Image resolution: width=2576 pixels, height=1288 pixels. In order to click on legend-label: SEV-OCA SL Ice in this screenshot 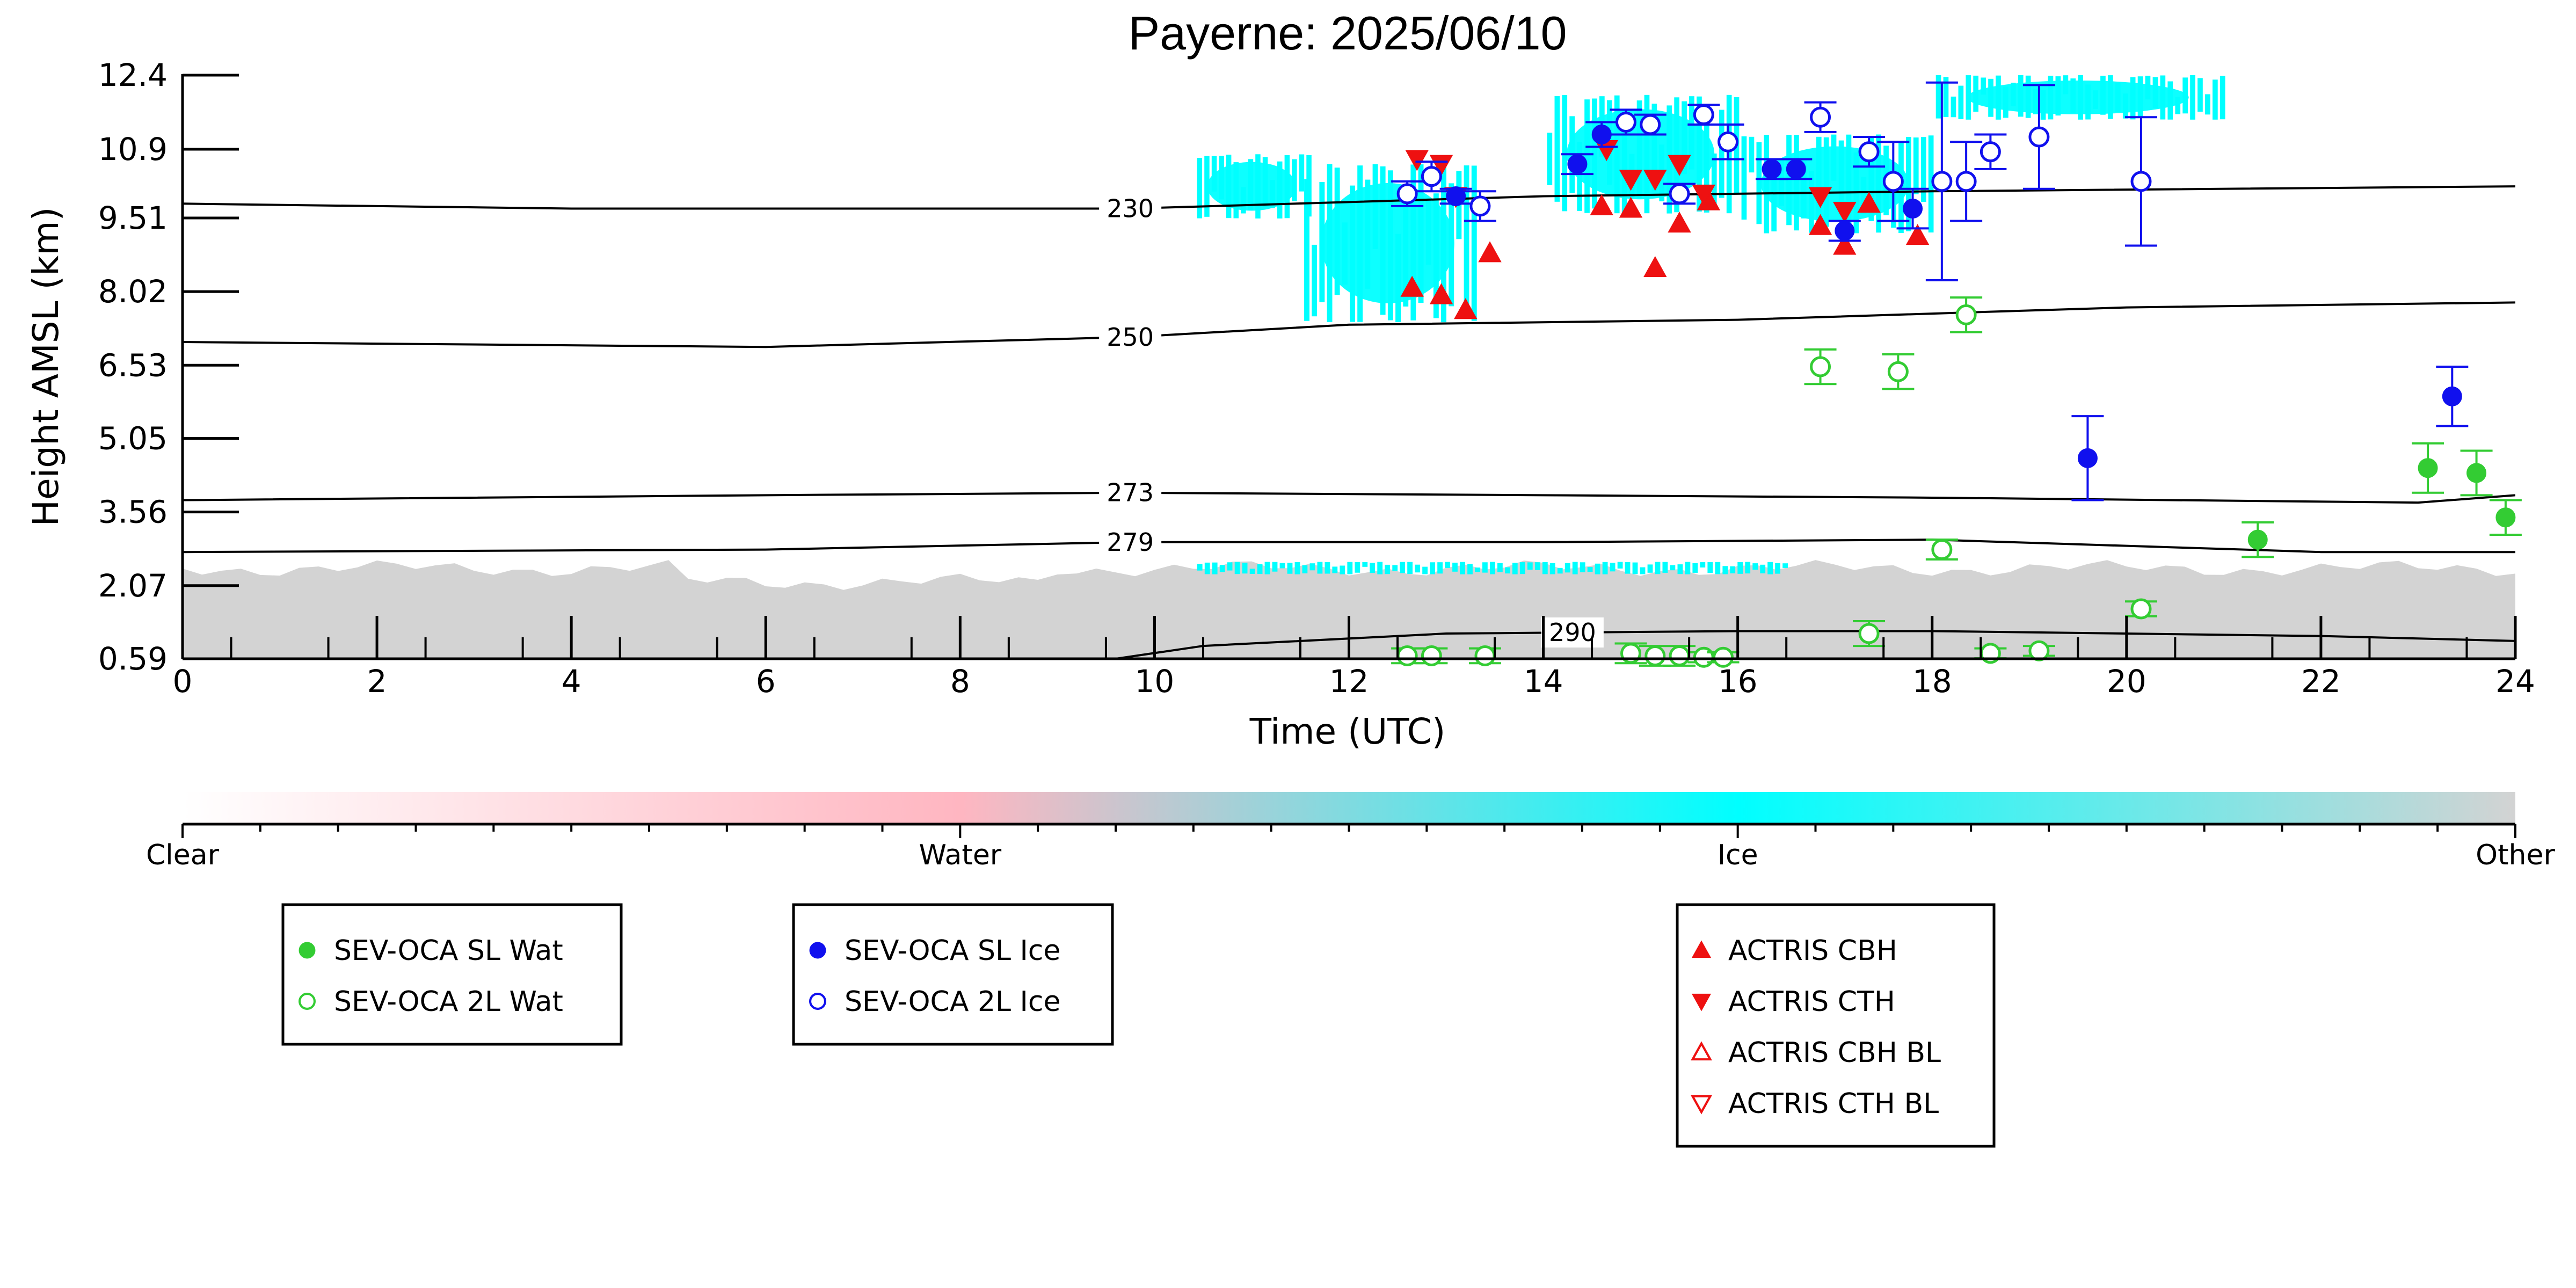, I will do `click(952, 951)`.